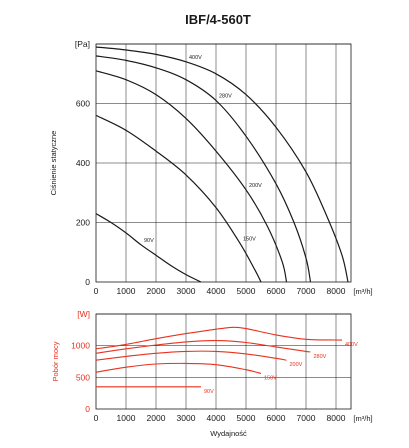 The height and width of the screenshot is (448, 409). I want to click on pressure-y-tick-label: 600, so click(83, 104).